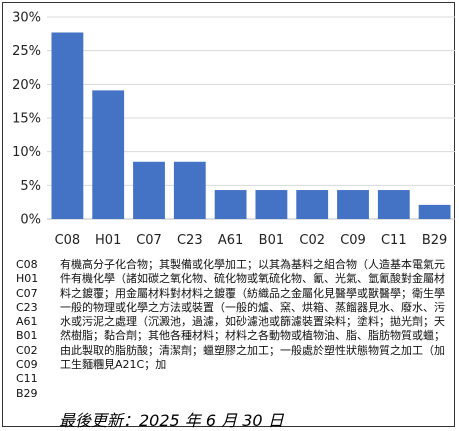 Image resolution: width=459 pixels, height=431 pixels. I want to click on legend-code: B29, so click(27, 393).